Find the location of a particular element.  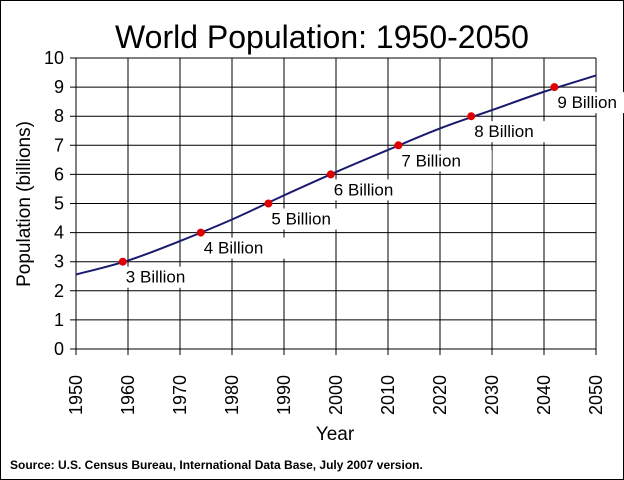

x-axis-label: Year is located at coordinates (335, 434).